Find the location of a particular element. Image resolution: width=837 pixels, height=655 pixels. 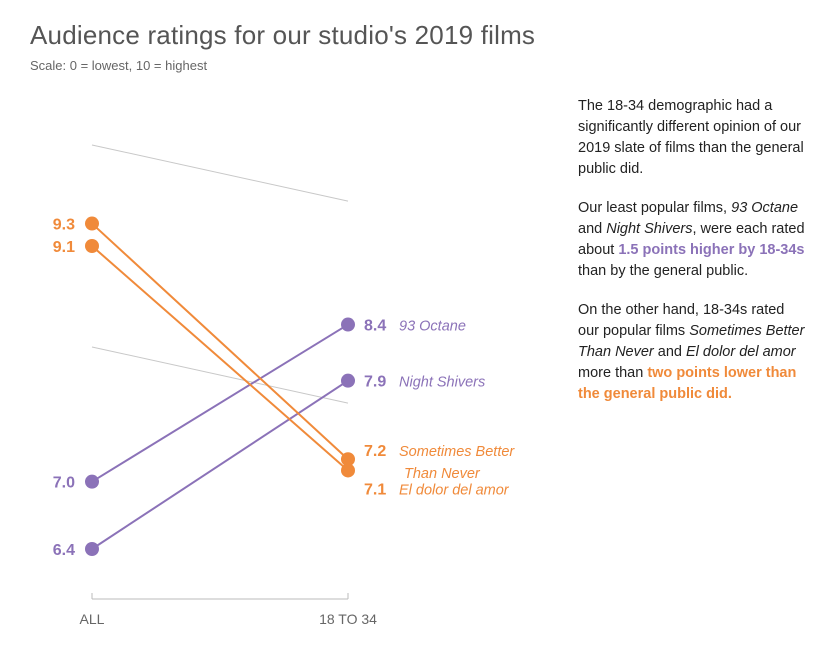

series-name-label: Night Shivers is located at coordinates (442, 383).